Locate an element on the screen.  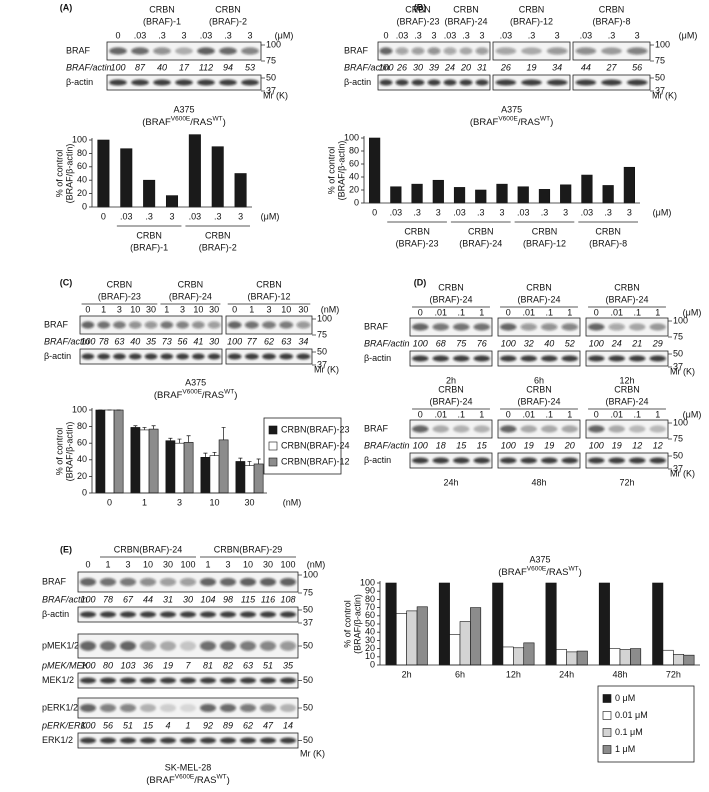
lane-label: 1 is located at coordinates (657, 414).